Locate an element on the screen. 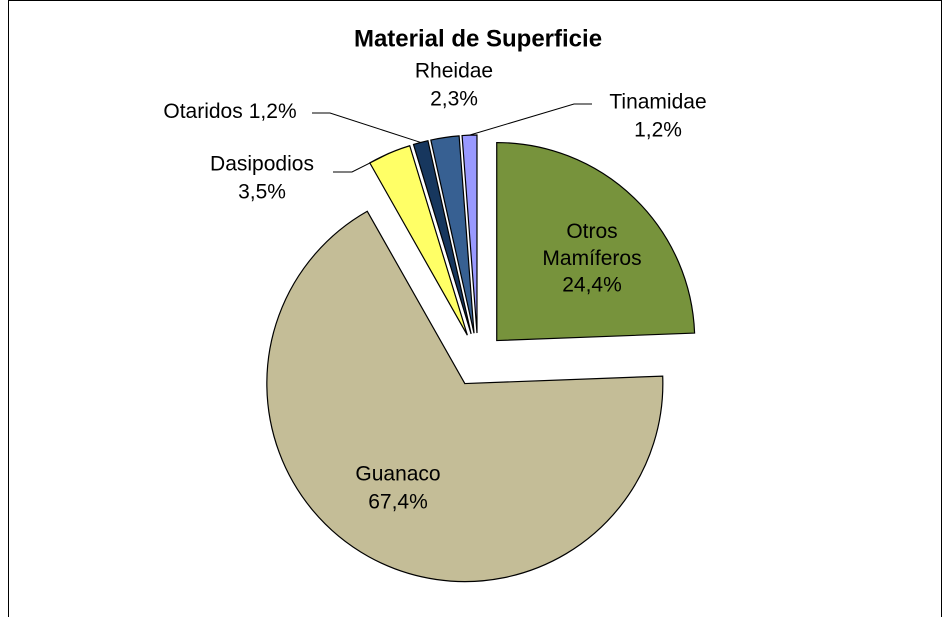 The height and width of the screenshot is (617, 942). category-label: Tinamidae is located at coordinates (657, 102).